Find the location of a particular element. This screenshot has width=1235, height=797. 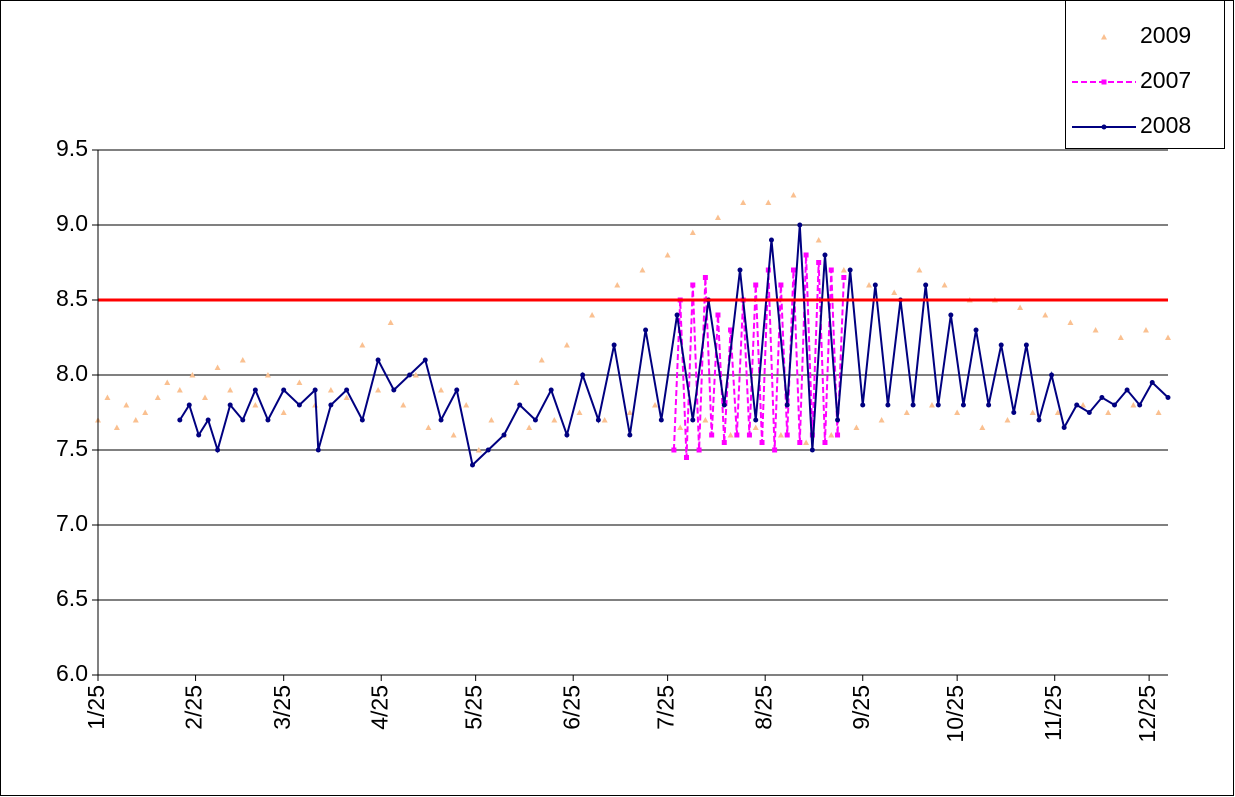

x-tick-label: 11/25 is located at coordinates (1053, 713).